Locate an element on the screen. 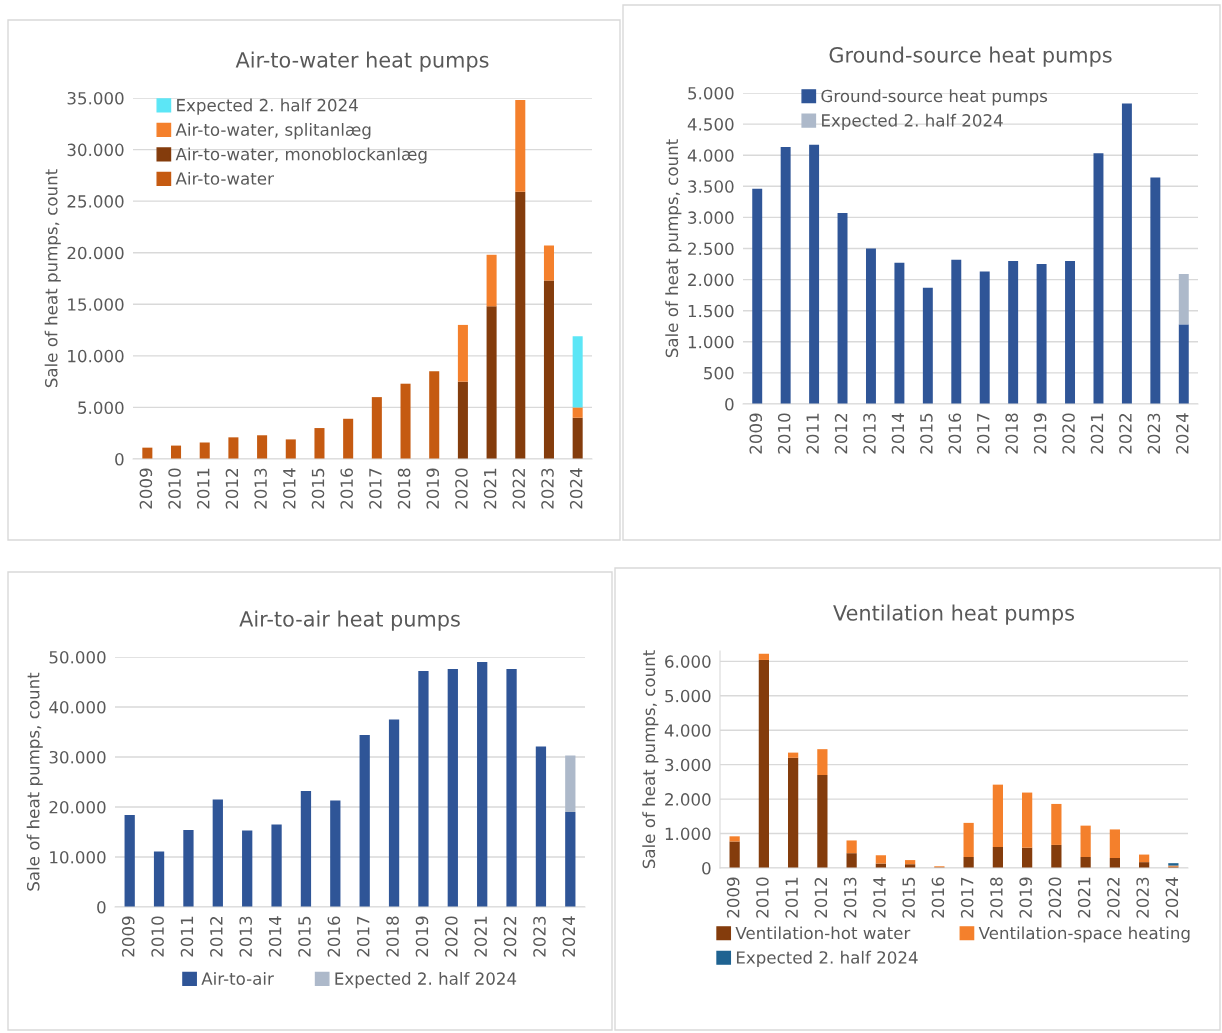 This screenshot has width=1222, height=1033. y-tick-label: 2.000 is located at coordinates (711, 280).